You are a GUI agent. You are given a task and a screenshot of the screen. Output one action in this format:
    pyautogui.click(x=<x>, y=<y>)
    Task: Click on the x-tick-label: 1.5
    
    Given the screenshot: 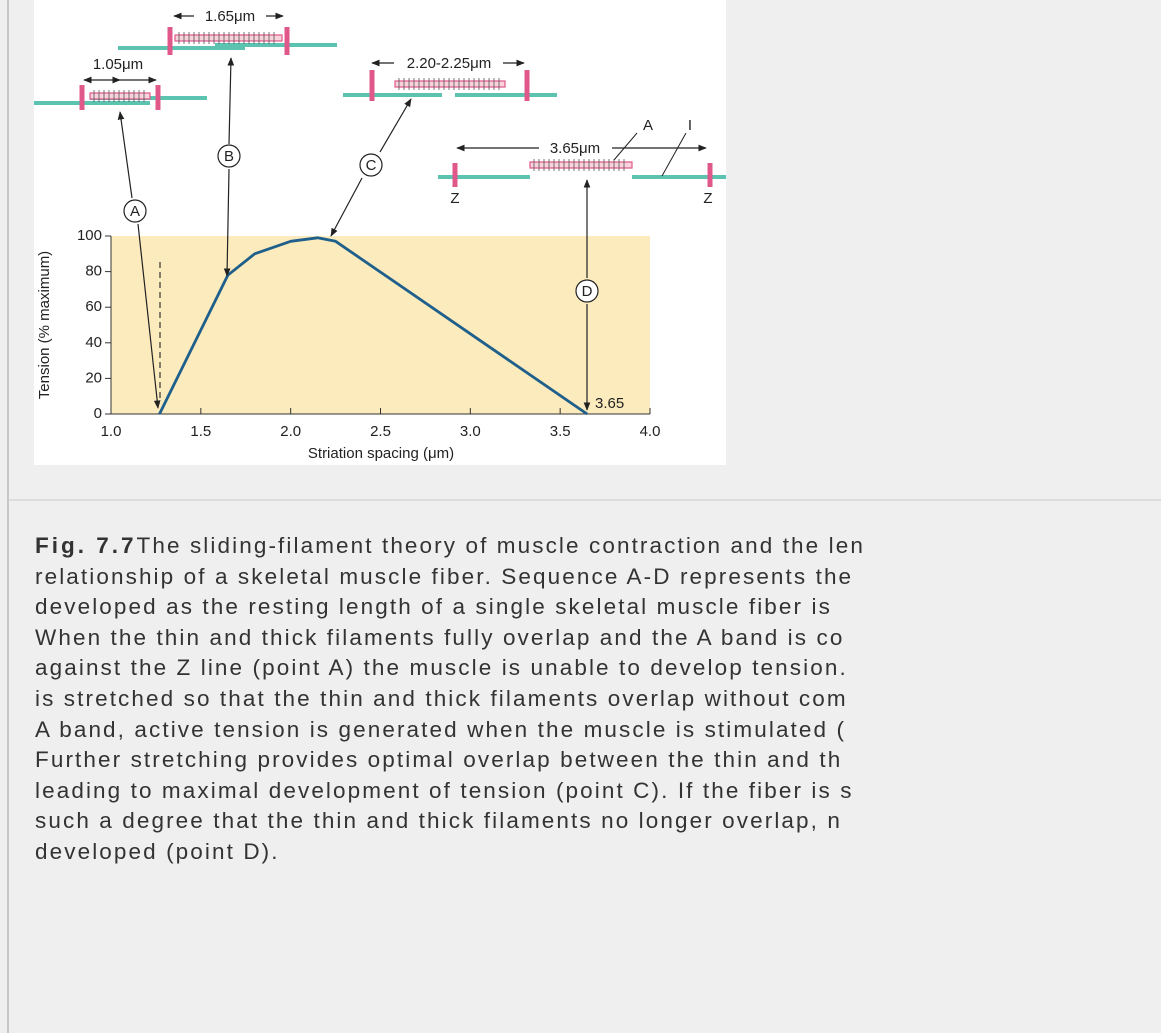 What is the action you would take?
    pyautogui.click(x=200, y=431)
    